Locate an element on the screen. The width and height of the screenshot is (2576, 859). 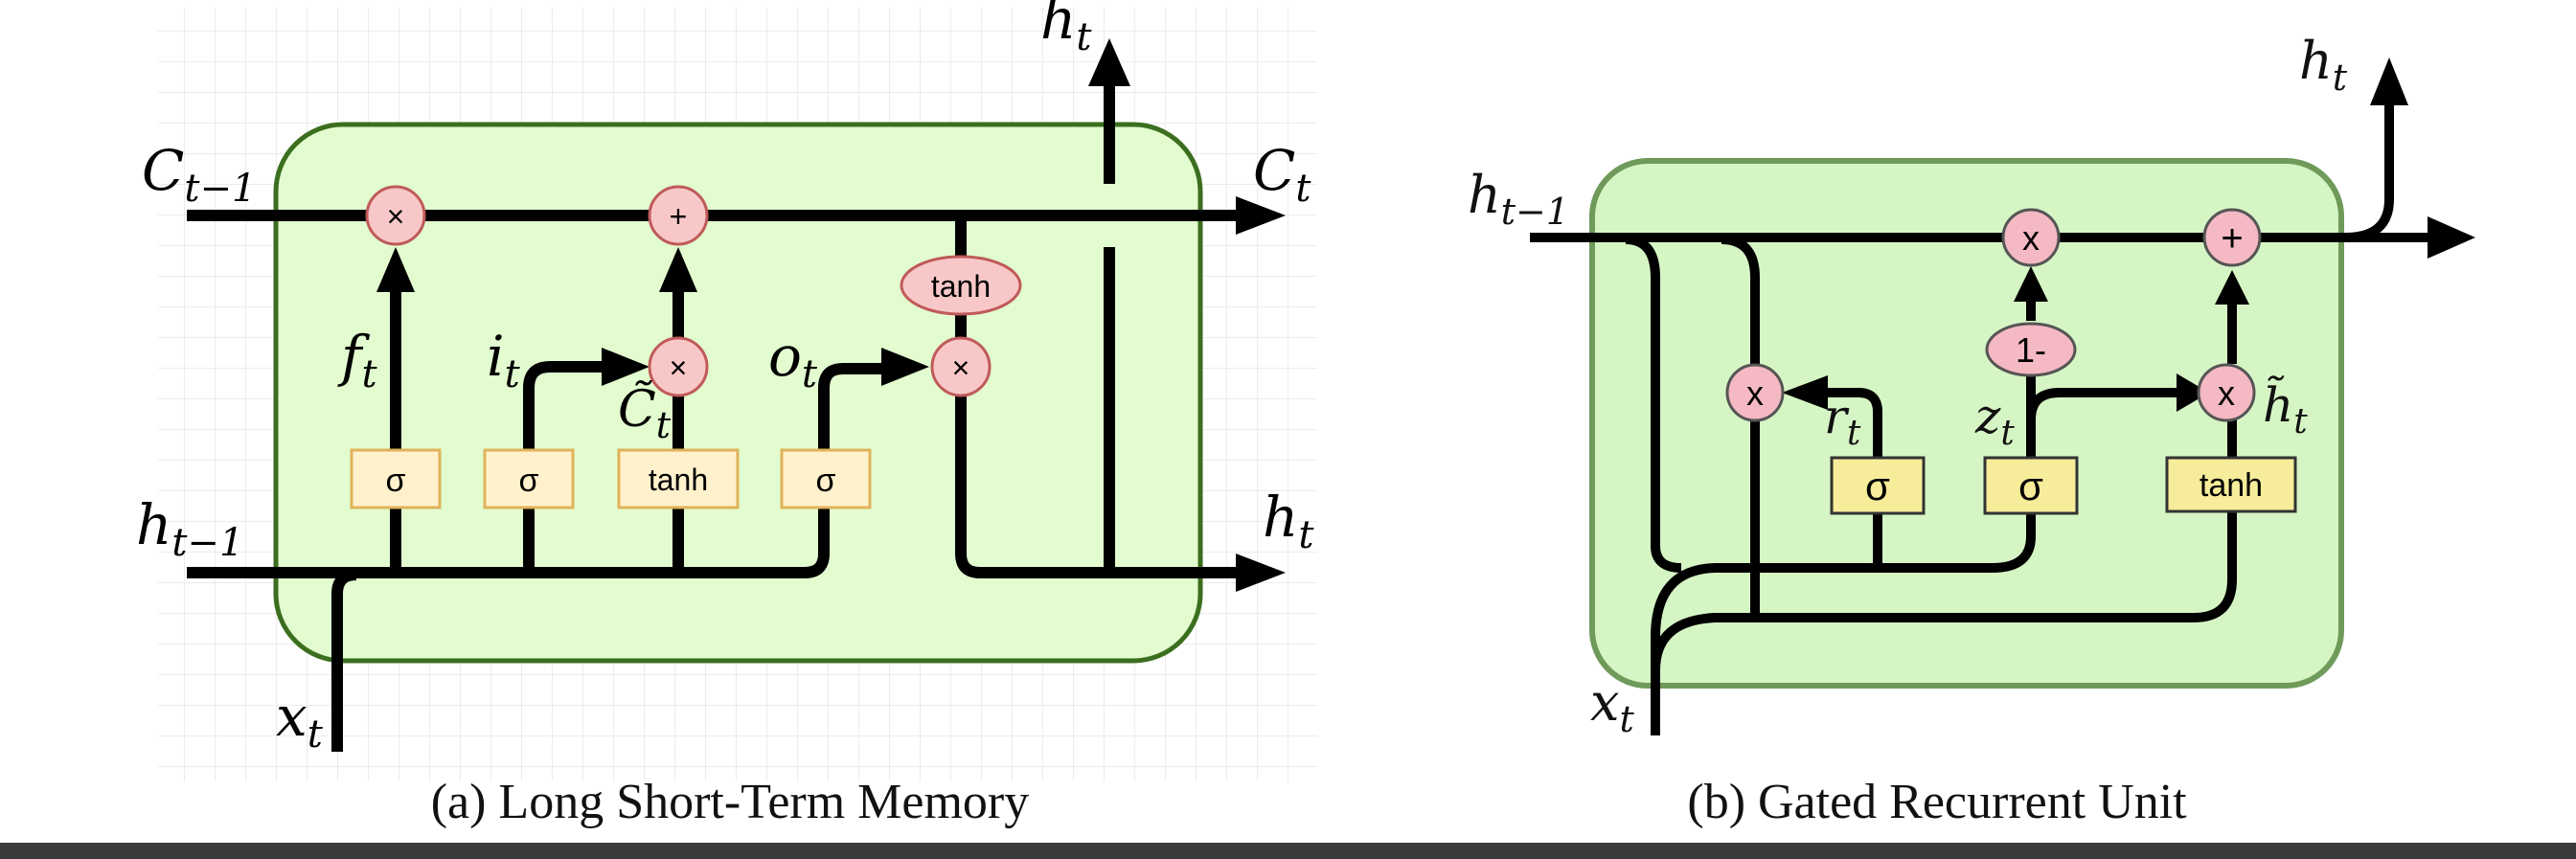
gru-label-z: zt is located at coordinates (1994, 421).